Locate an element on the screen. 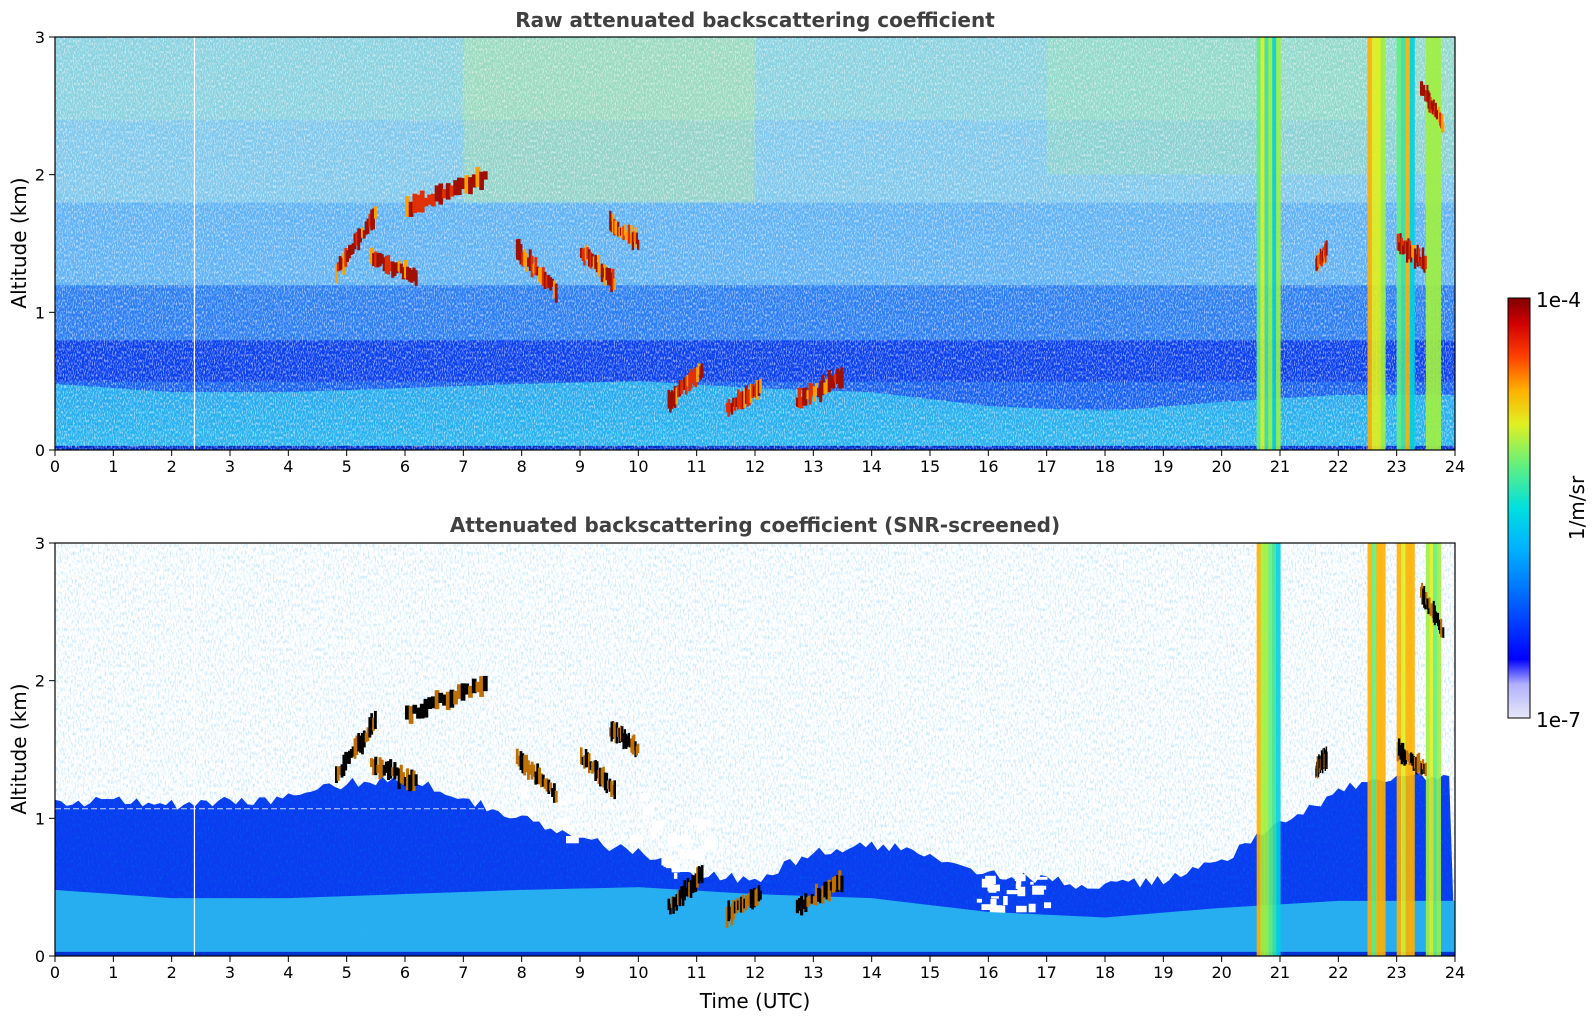 This screenshot has width=1595, height=1020. x-tick-label: 5 is located at coordinates (347, 972).